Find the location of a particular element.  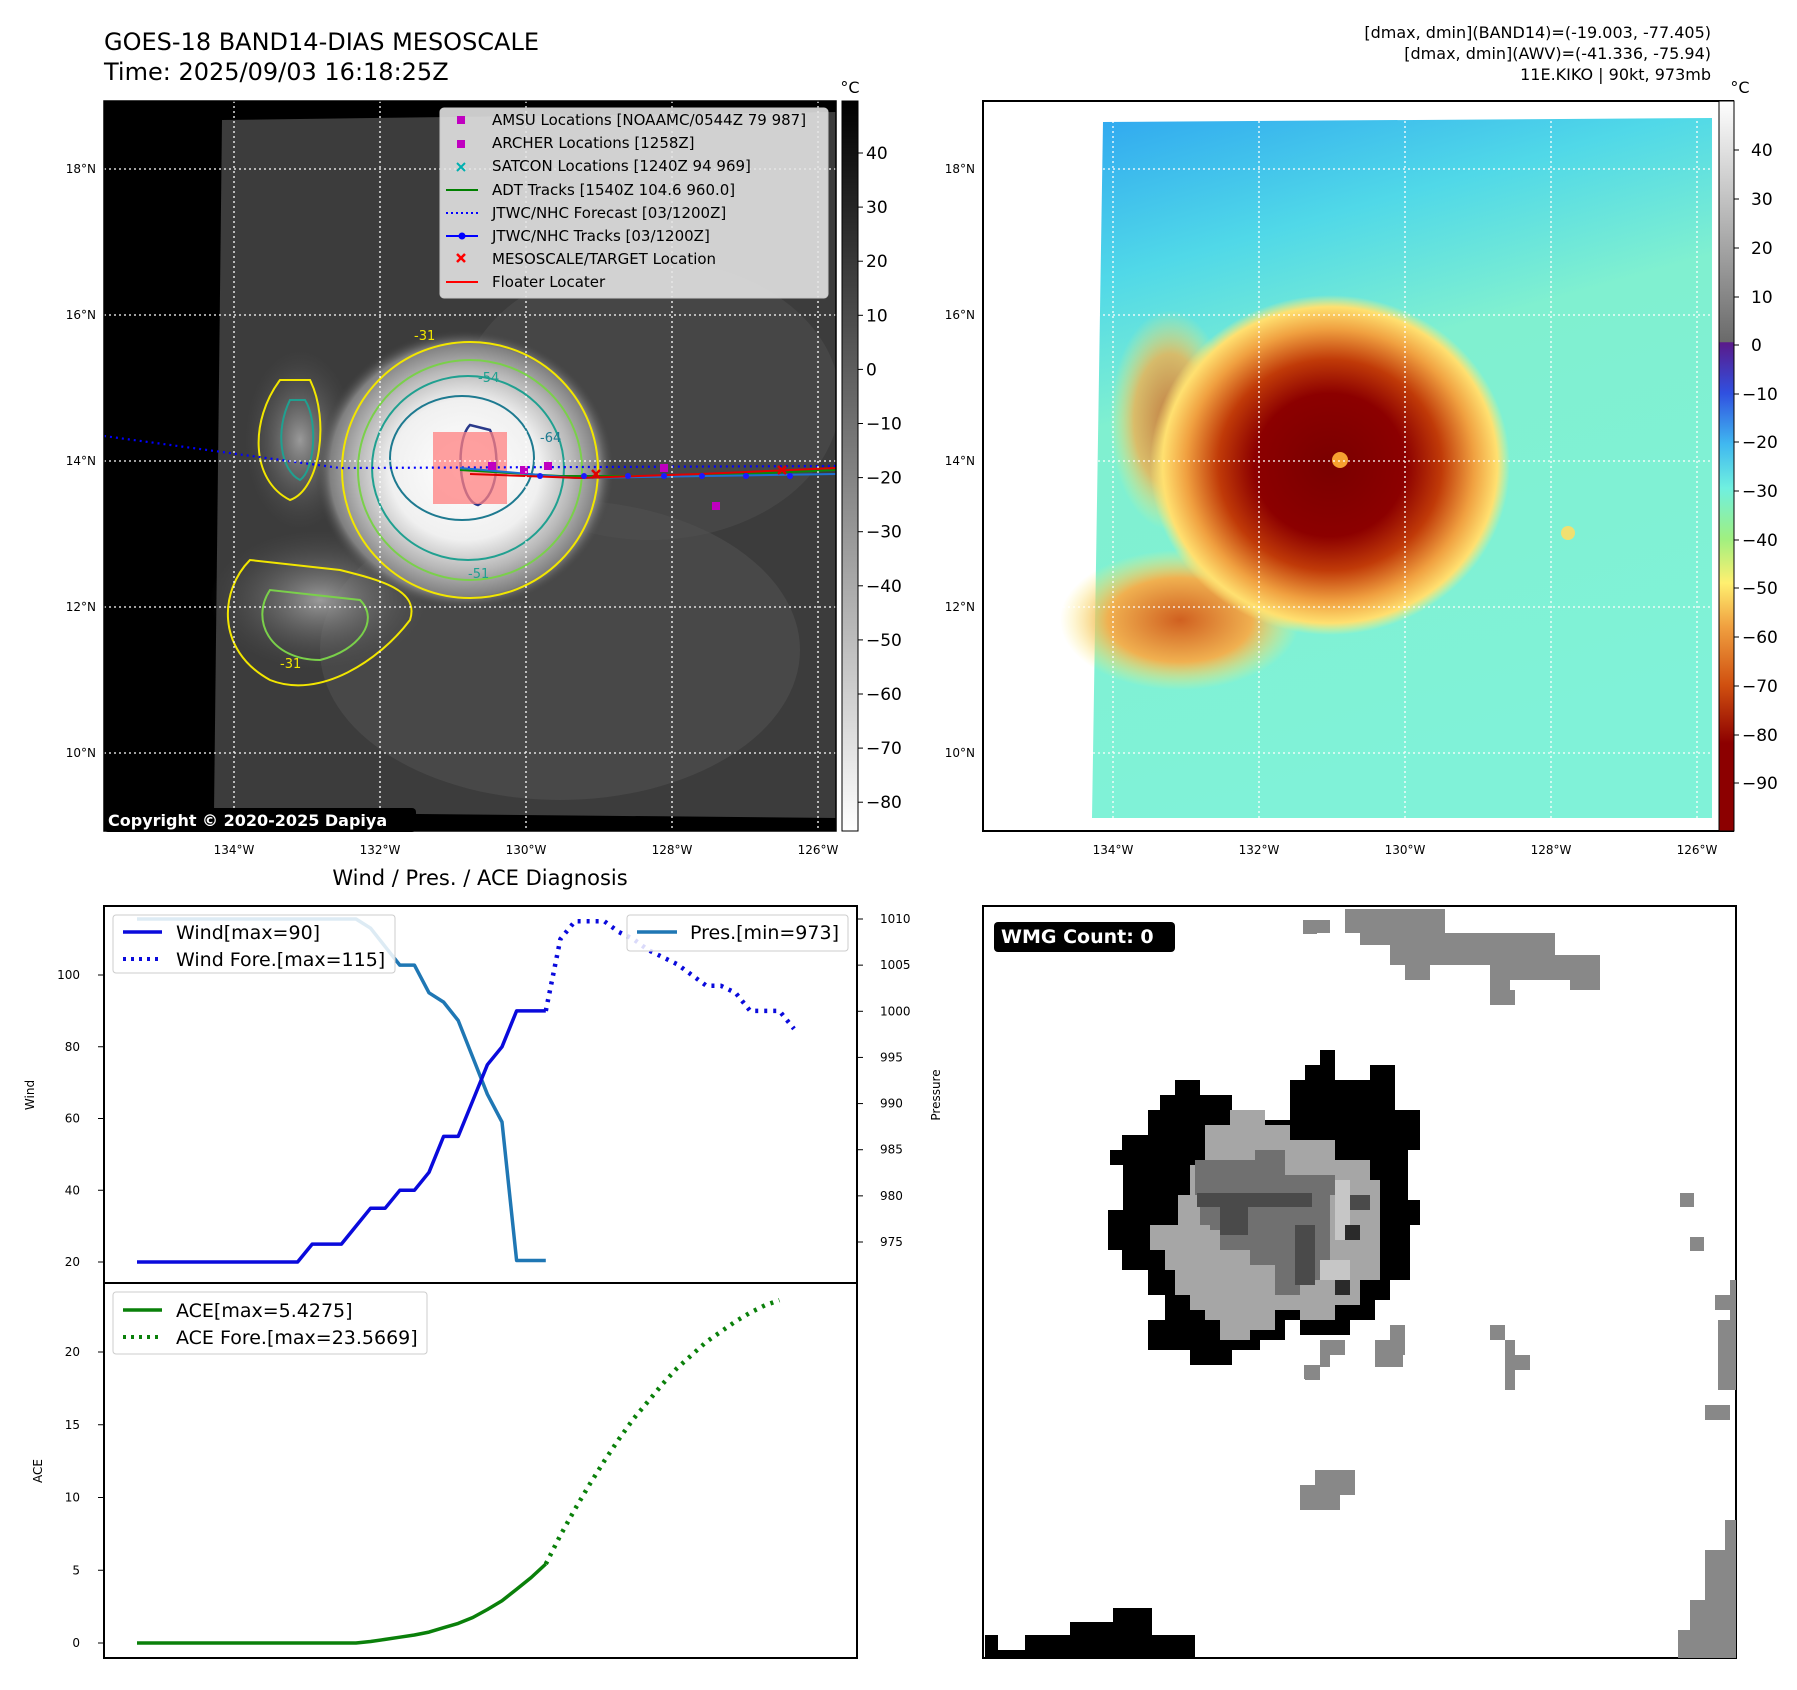

legend-wind: Wind[max=90] is located at coordinates (248, 933).